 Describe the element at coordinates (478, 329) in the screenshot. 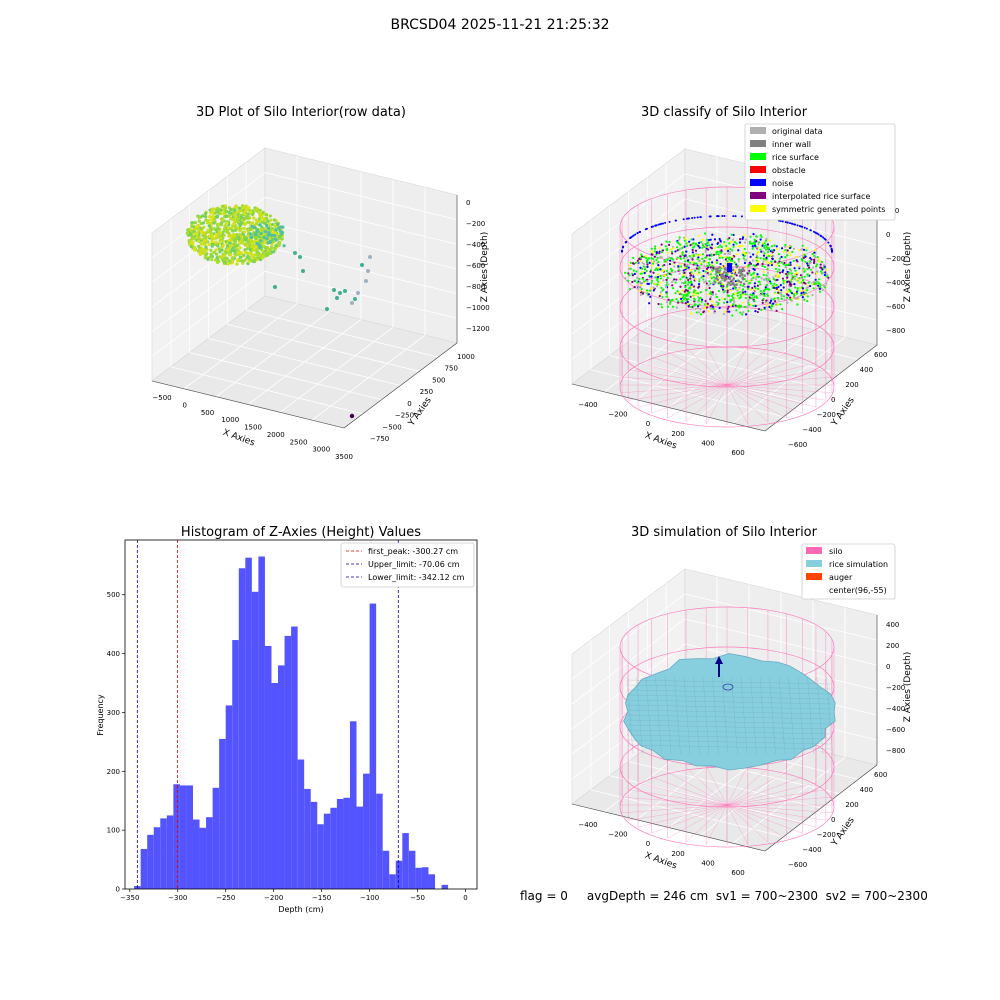

I see `z-tick-label: −1200` at that location.